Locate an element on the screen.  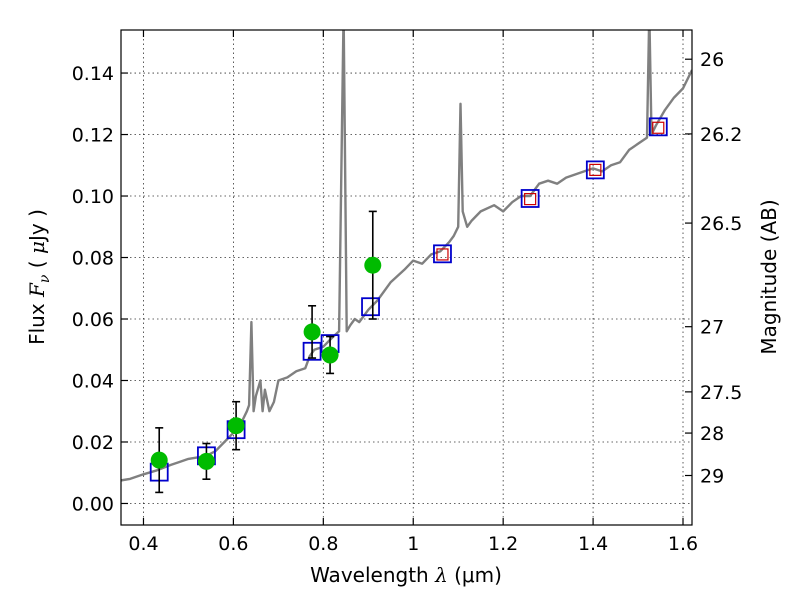
y2-tick-label: 26.2 is located at coordinates (721, 135).